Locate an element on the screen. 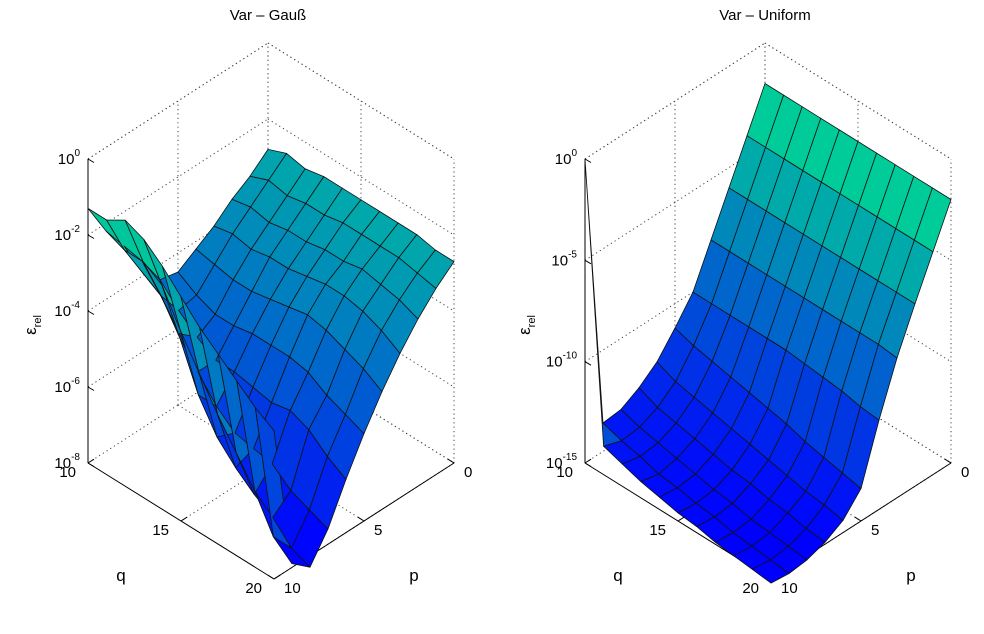 Image resolution: width=984 pixels, height=634 pixels. z-tick-label: 10⁻⁵ is located at coordinates (564, 259).